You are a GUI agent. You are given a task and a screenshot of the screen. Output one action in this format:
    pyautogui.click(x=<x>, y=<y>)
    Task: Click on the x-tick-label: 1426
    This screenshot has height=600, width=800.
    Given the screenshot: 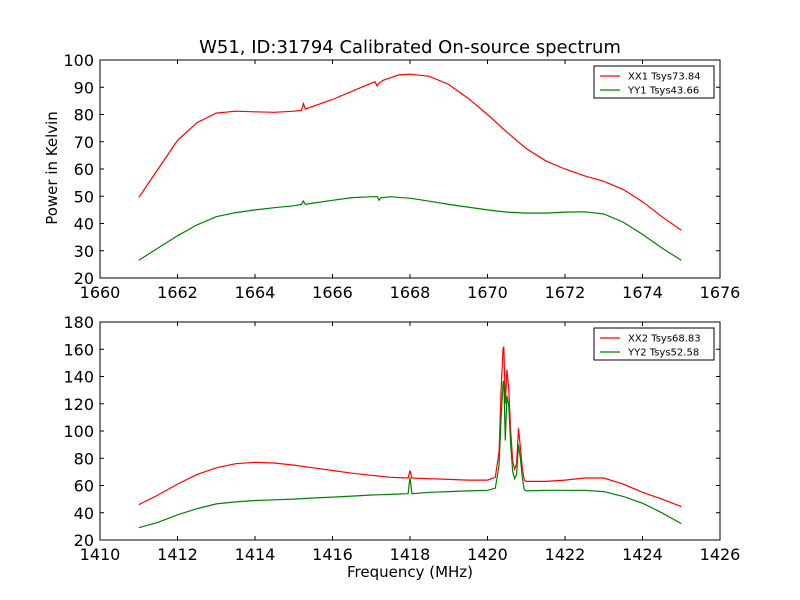 What is the action you would take?
    pyautogui.click(x=720, y=554)
    